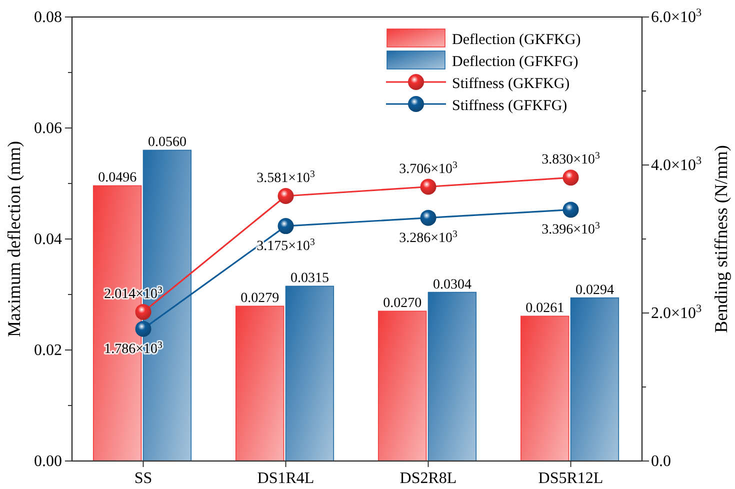  I want to click on data-label: 0.0560, so click(167, 142).